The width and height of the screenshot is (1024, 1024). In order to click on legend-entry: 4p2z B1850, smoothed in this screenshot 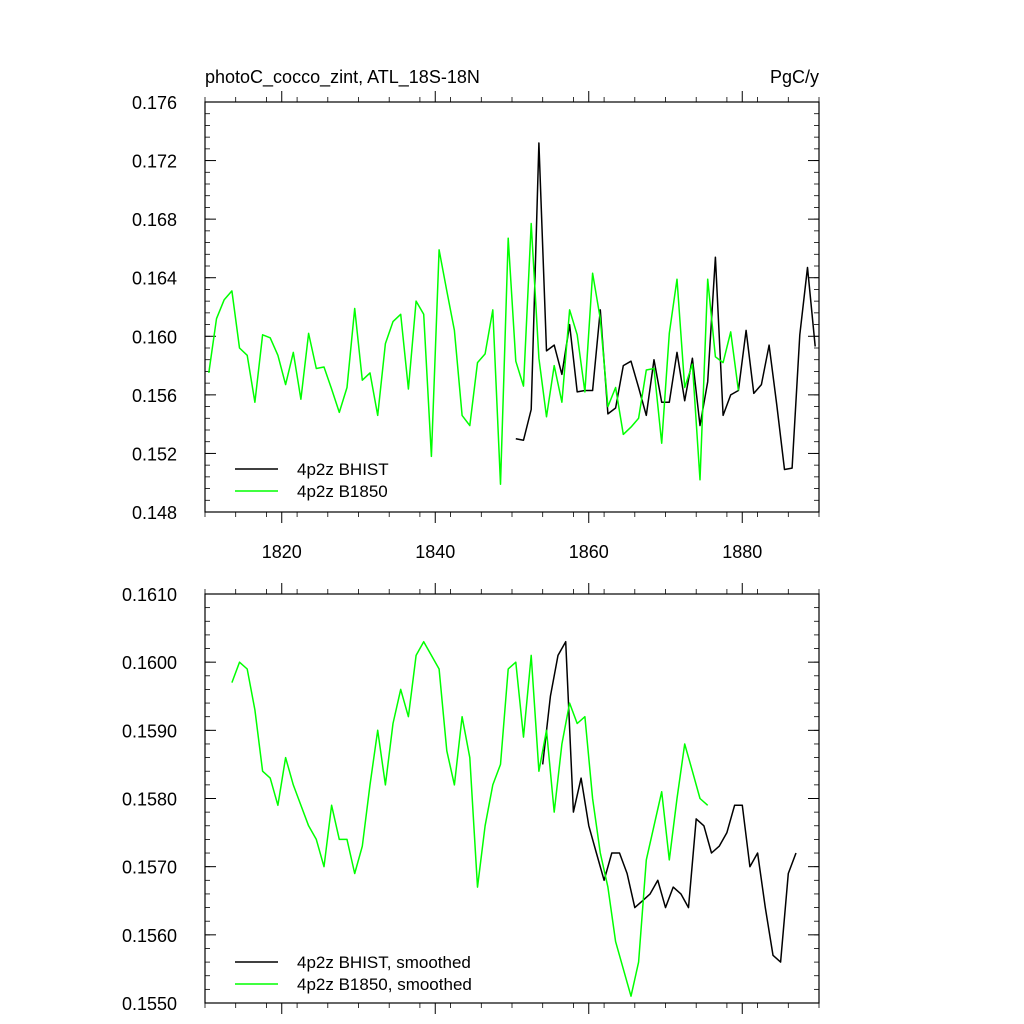, I will do `click(384, 984)`.